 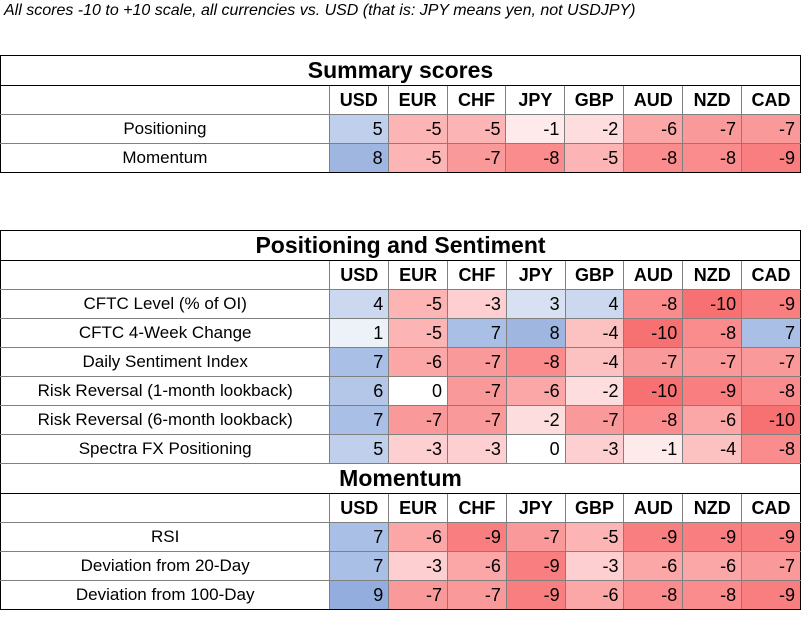 What do you see at coordinates (400, 304) in the screenshot?
I see `score-row: CFTC Level (% of OI) 4 -5 -3 3 4 -8 -10 -9` at bounding box center [400, 304].